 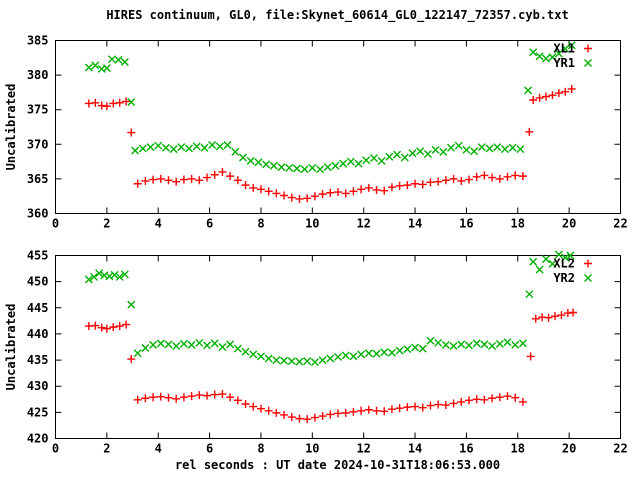 What do you see at coordinates (564, 63) in the screenshot?
I see `legend-label-YR1: YR1` at bounding box center [564, 63].